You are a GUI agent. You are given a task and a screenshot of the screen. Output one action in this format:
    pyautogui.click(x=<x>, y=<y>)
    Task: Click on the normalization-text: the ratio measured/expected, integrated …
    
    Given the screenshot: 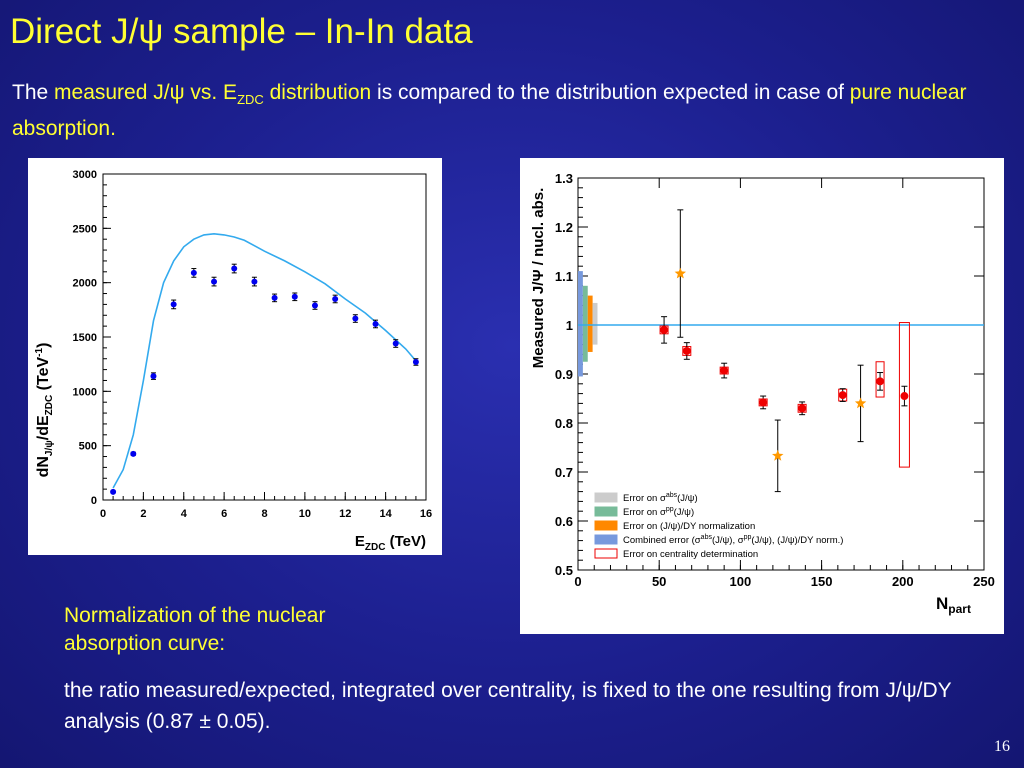 What is the action you would take?
    pyautogui.click(x=508, y=706)
    